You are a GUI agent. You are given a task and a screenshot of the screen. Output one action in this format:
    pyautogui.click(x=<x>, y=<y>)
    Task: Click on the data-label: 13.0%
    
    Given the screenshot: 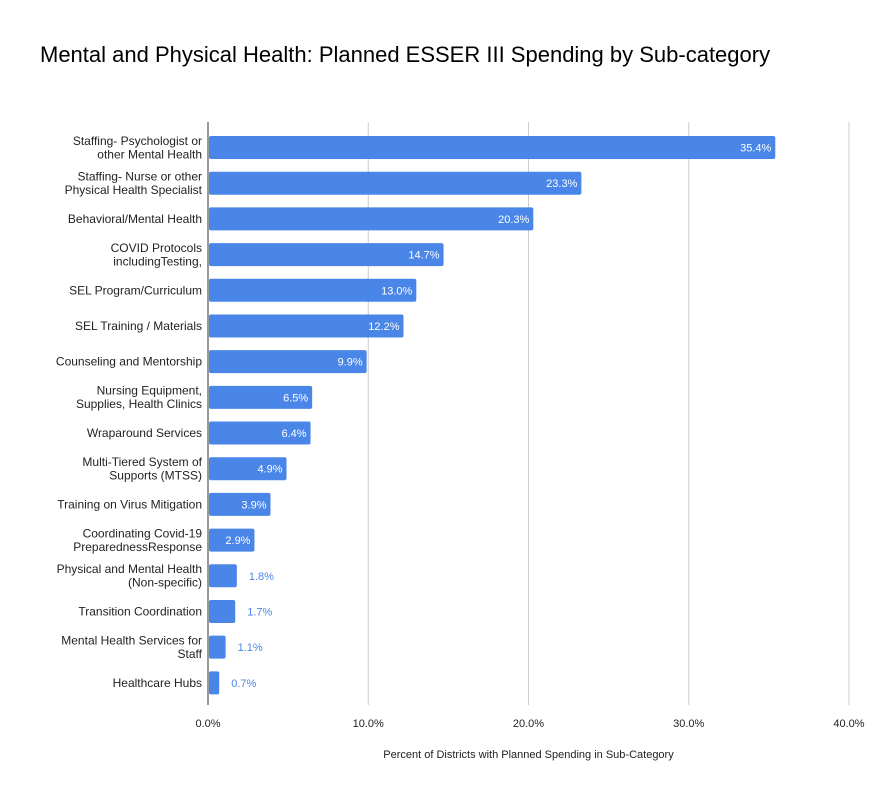 What is the action you would take?
    pyautogui.click(x=396, y=291)
    